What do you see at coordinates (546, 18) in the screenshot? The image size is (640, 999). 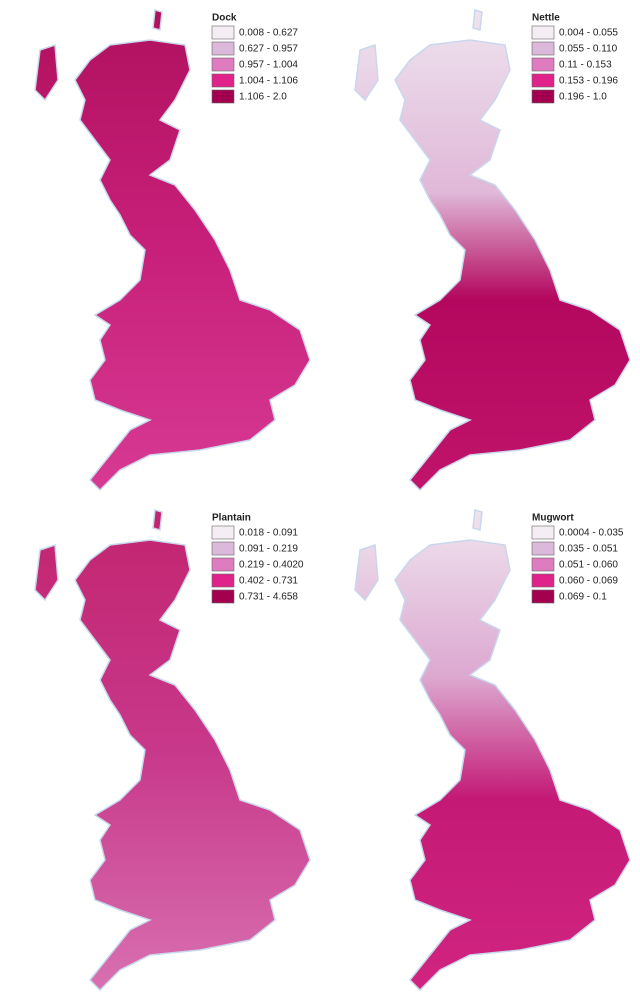 I see `legend-title: Nettle` at bounding box center [546, 18].